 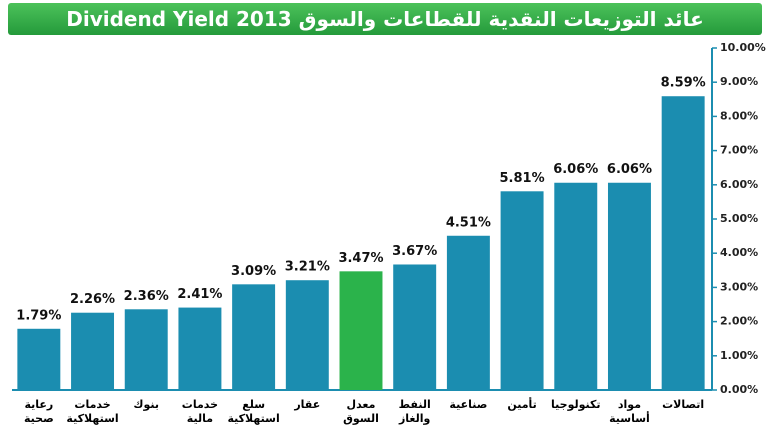 What do you see at coordinates (38, 411) in the screenshot?
I see `x-tick-label: رعاية صحية` at bounding box center [38, 411].